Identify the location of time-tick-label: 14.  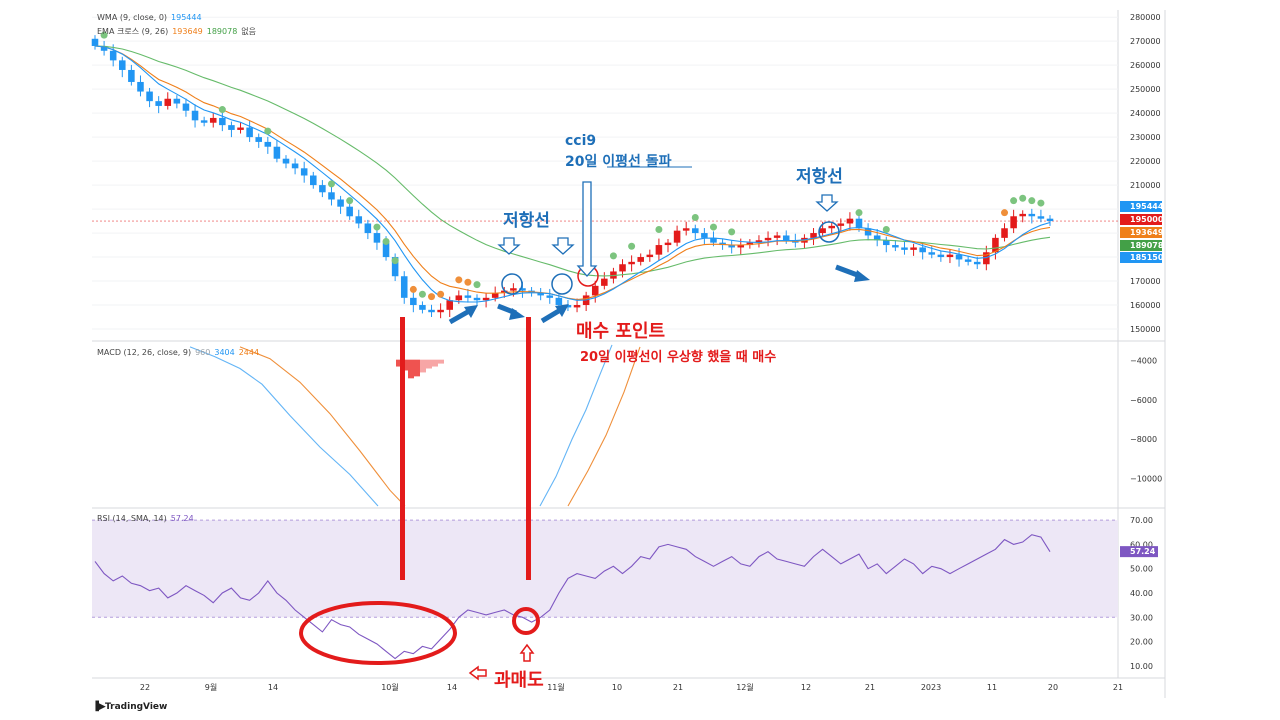
(273, 687).